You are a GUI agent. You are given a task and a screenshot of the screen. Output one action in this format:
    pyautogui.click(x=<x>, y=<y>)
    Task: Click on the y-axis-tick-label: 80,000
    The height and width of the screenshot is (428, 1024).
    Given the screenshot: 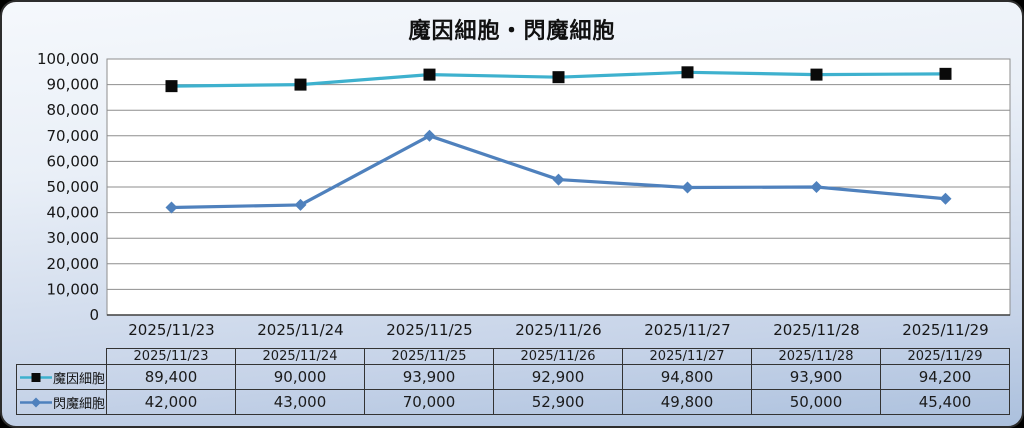 What is the action you would take?
    pyautogui.click(x=73, y=110)
    